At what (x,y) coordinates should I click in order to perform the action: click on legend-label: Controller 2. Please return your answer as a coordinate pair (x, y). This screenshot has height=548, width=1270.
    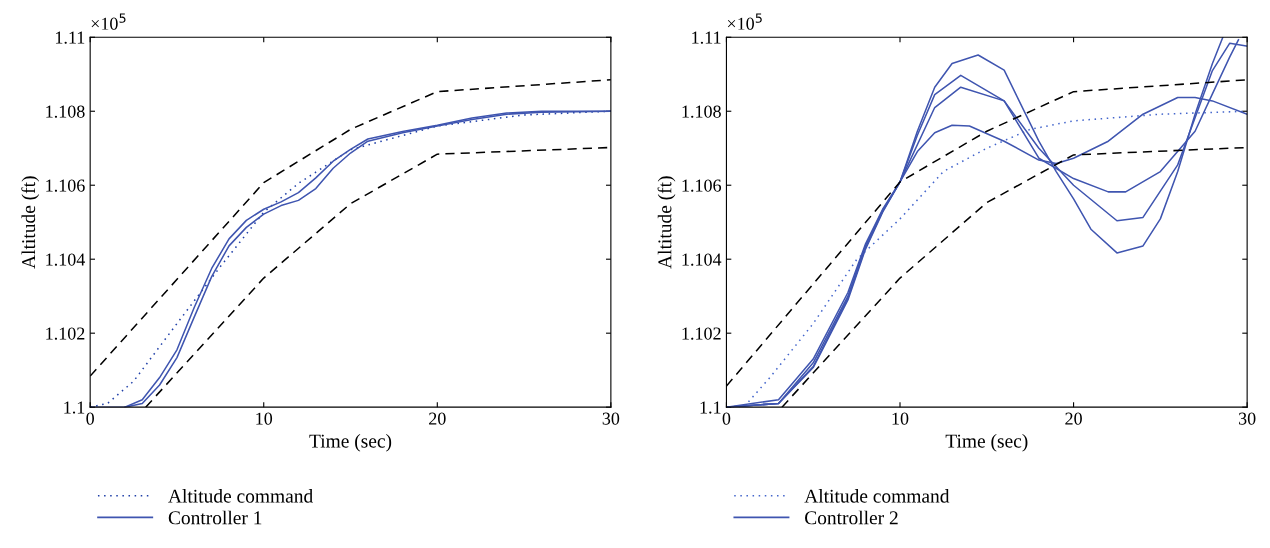
    Looking at the image, I should click on (851, 517).